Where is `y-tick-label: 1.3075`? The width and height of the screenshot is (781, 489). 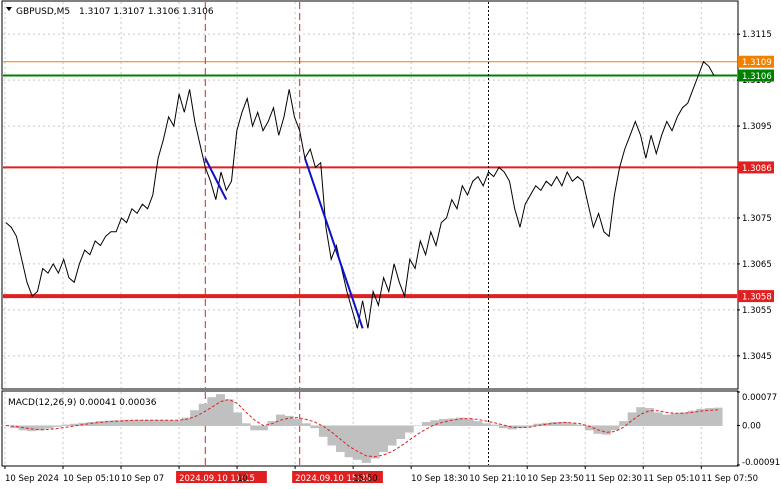
y-tick-label: 1.3075 is located at coordinates (757, 219).